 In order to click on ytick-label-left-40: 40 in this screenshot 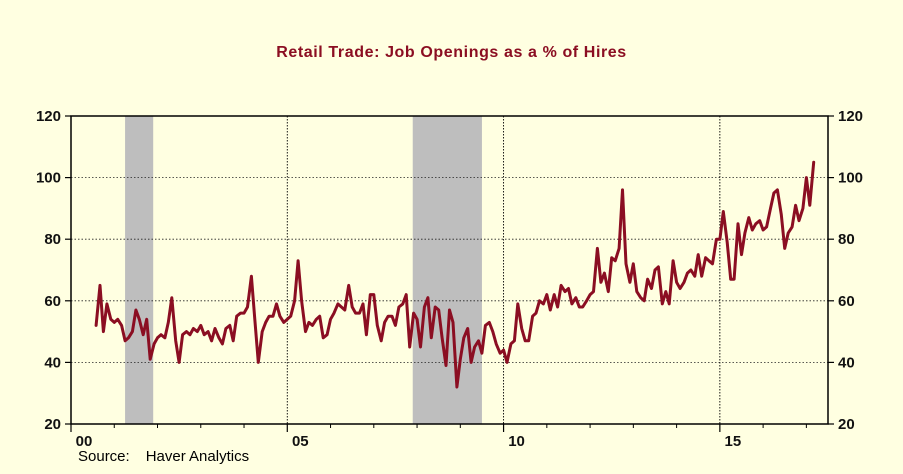, I will do `click(52, 362)`.